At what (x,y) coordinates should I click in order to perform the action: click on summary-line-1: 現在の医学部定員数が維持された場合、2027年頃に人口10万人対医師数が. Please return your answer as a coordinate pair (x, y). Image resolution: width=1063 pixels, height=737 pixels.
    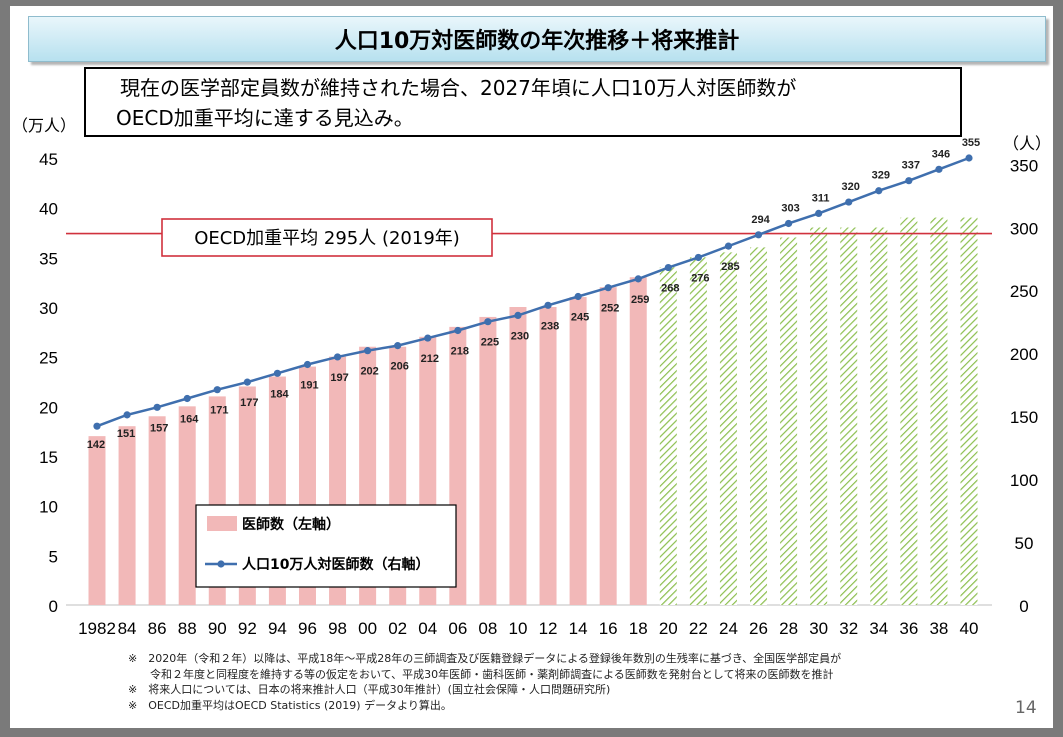
    Looking at the image, I should click on (458, 88).